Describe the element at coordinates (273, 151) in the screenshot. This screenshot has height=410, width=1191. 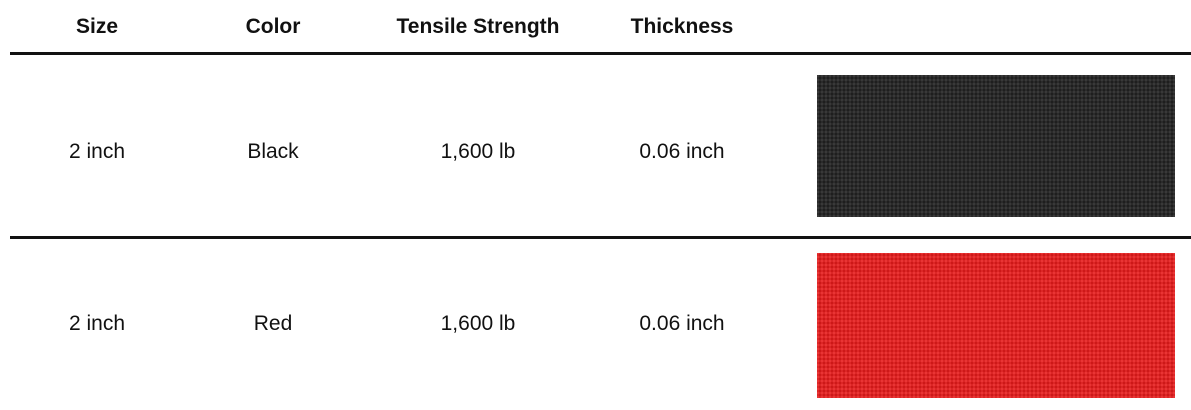
I see `table-cell: Black` at that location.